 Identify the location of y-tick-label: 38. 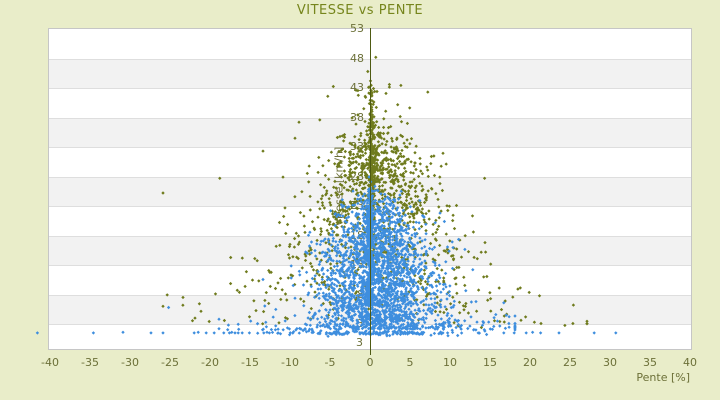
(357, 117).